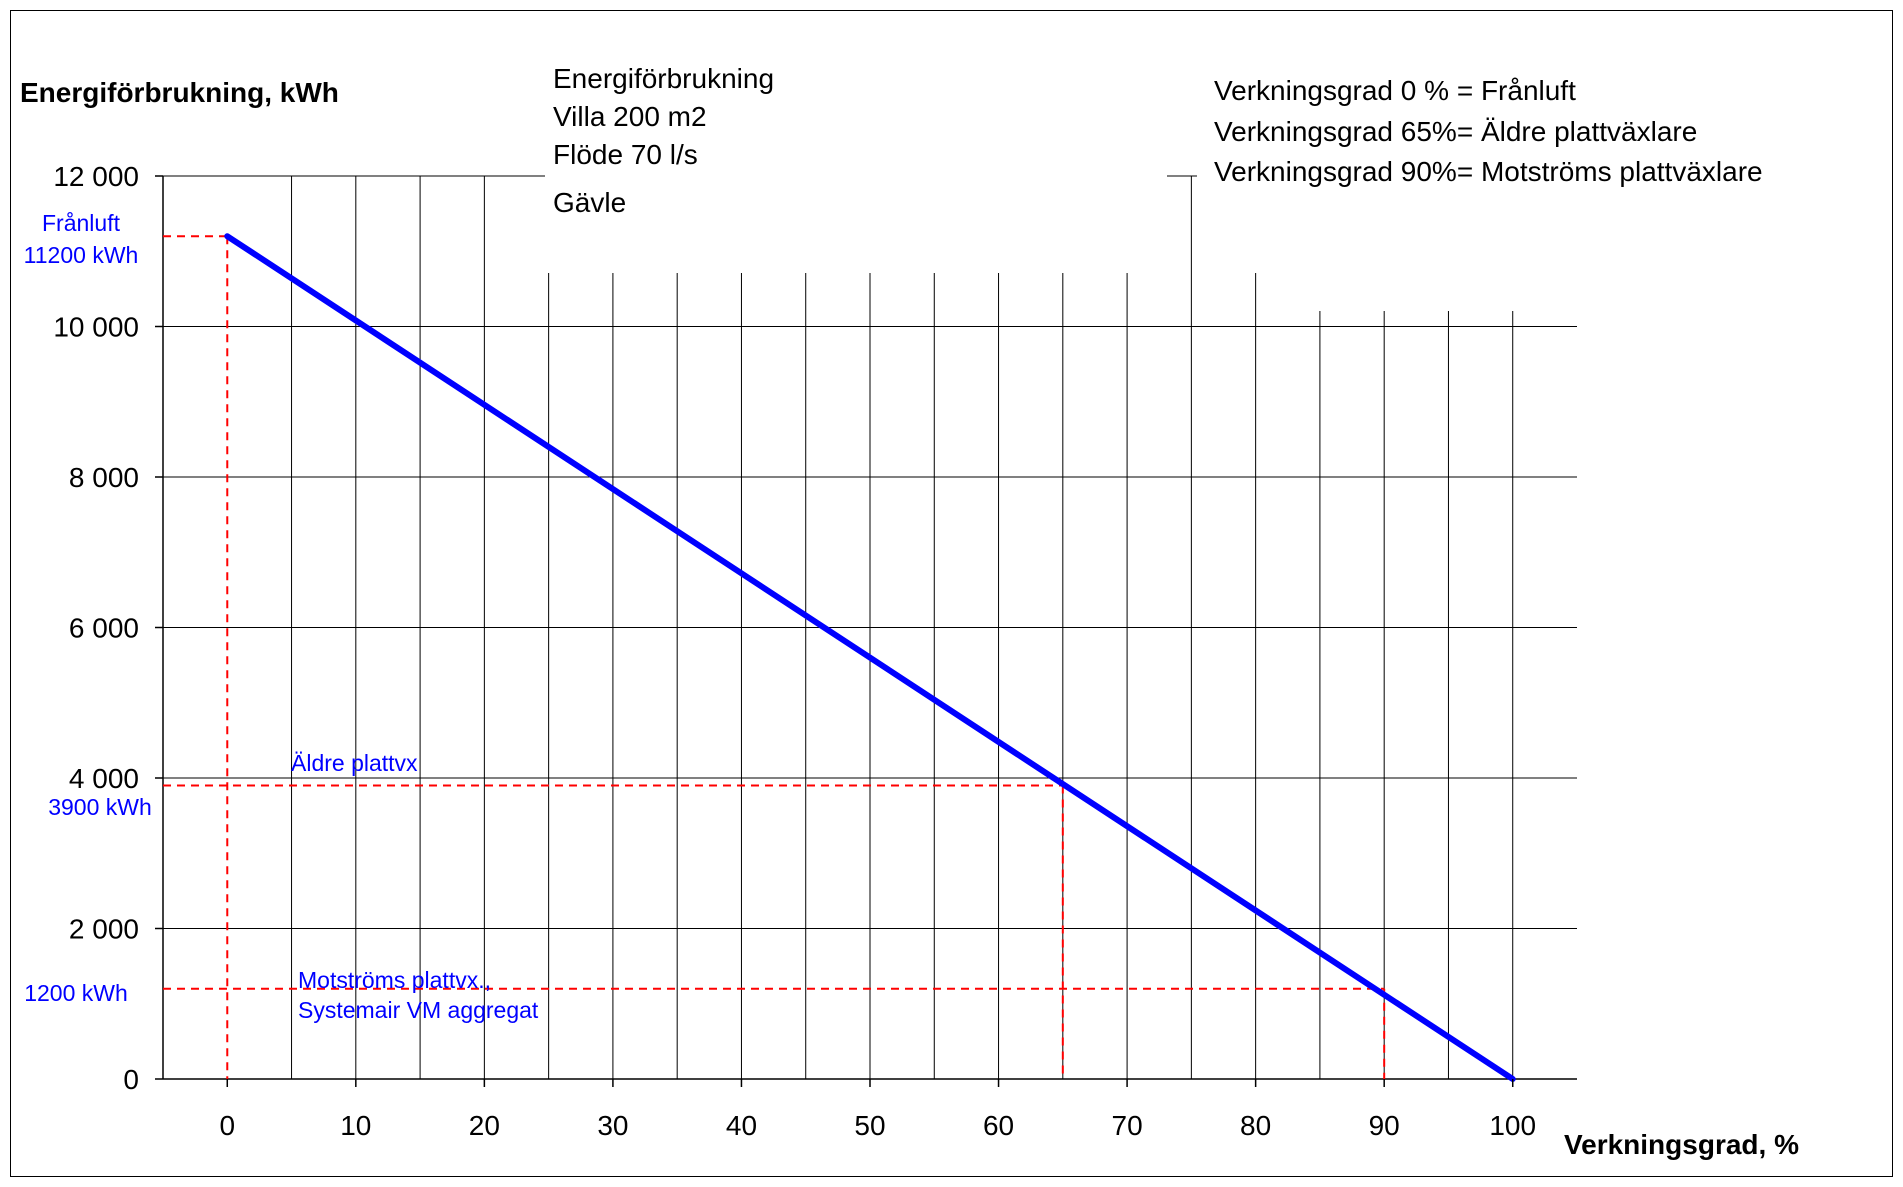  I want to click on y-tick-label: 8 000, so click(104, 477).